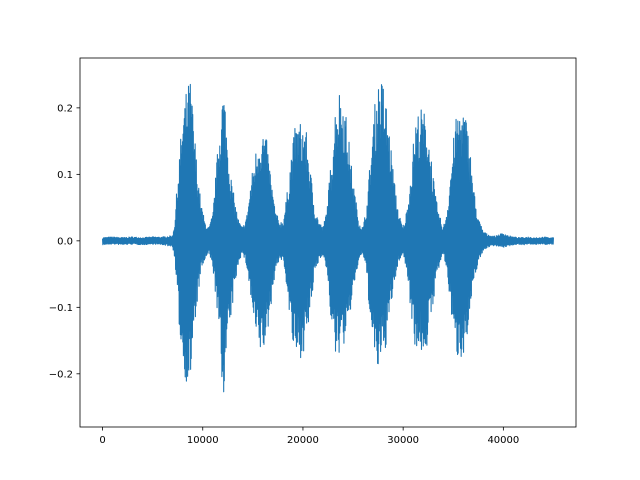 This screenshot has width=640, height=480. Describe the element at coordinates (61, 308) in the screenshot. I see `y-tick-label: −0.1` at that location.